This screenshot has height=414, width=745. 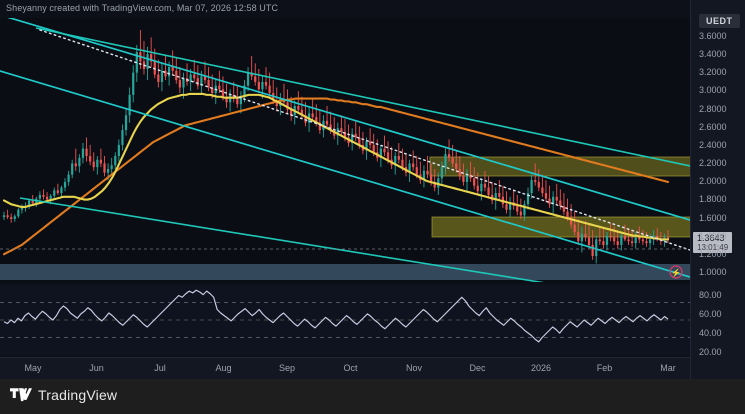 What do you see at coordinates (713, 108) in the screenshot?
I see `price-axis-tick: 2.8000` at bounding box center [713, 108].